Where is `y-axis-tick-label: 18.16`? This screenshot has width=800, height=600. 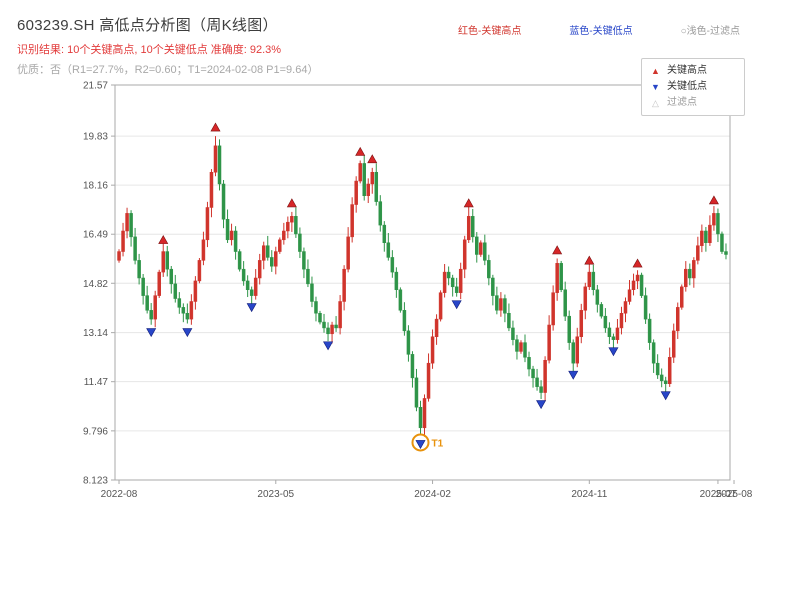
y-axis-tick-label: 18.16 is located at coordinates (95, 186).